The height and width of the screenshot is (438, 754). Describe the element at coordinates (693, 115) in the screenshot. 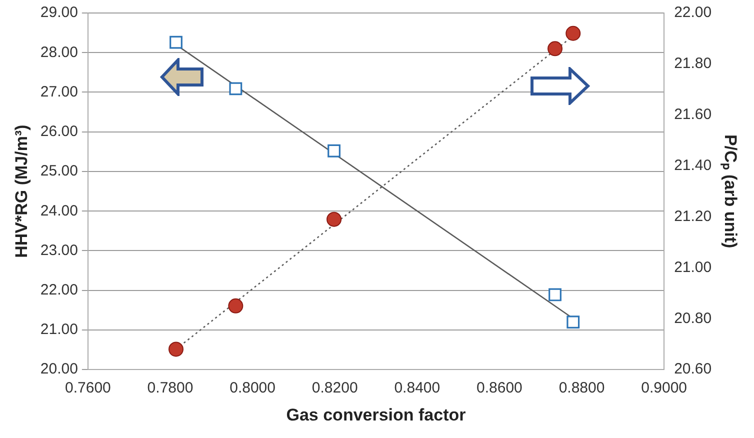

I see `y2-tick-label: 21.60` at that location.